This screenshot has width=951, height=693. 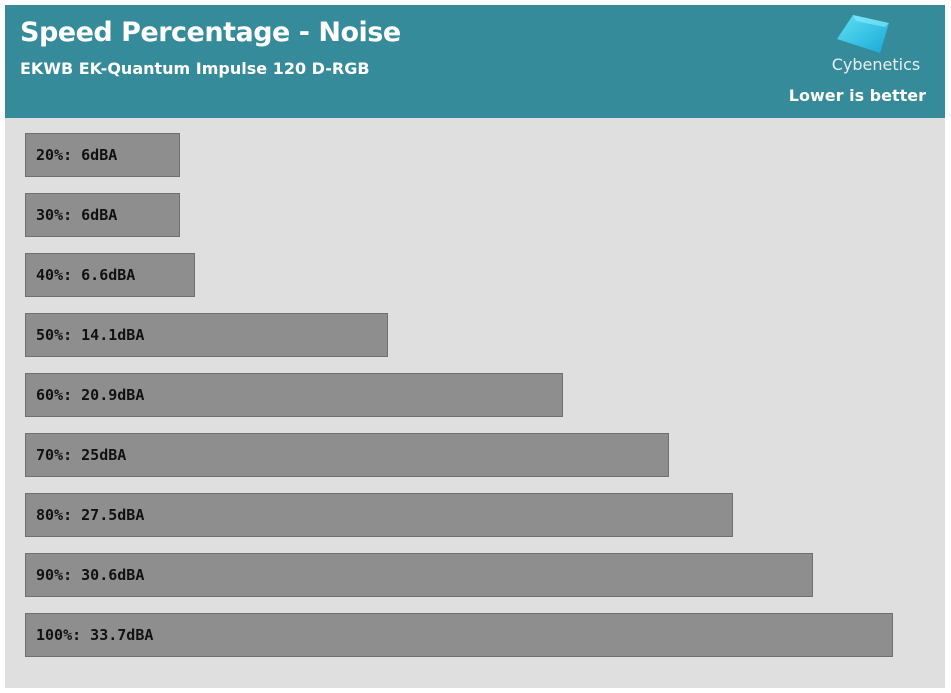 I want to click on bar-label: 30%: 6dBA, so click(x=77, y=215).